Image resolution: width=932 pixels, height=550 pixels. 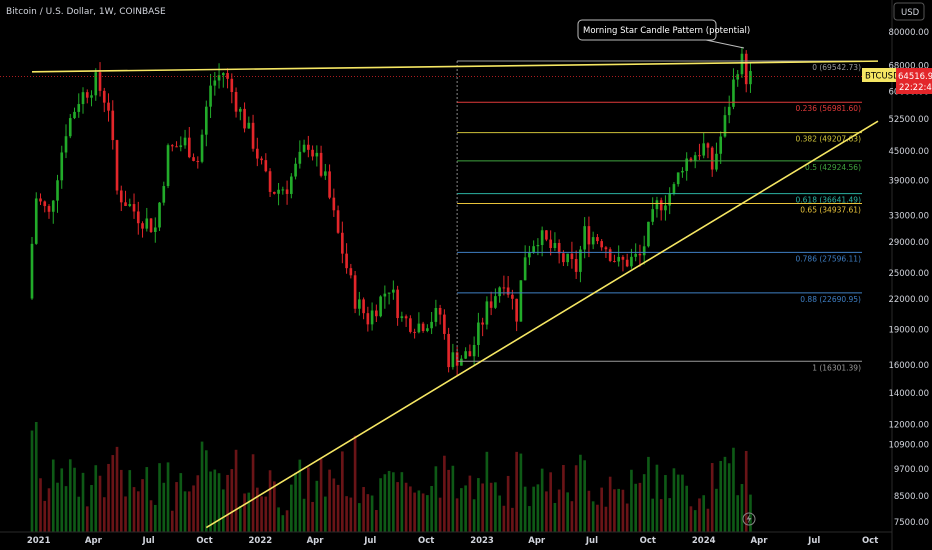 What do you see at coordinates (316, 541) in the screenshot?
I see `x-tick-label: Apr` at bounding box center [316, 541].